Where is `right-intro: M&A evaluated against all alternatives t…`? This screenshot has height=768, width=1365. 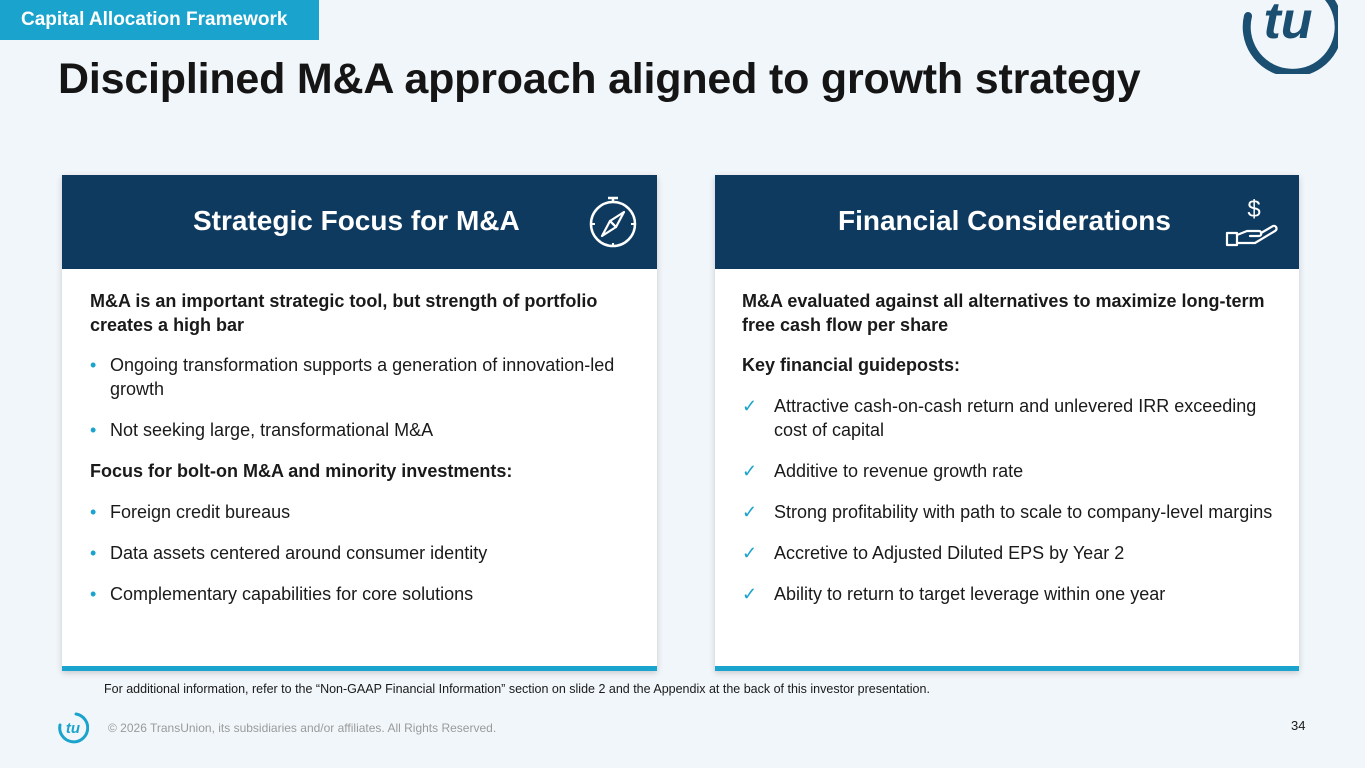
right-intro: M&A evaluated against all alternatives t… is located at coordinates (1003, 313).